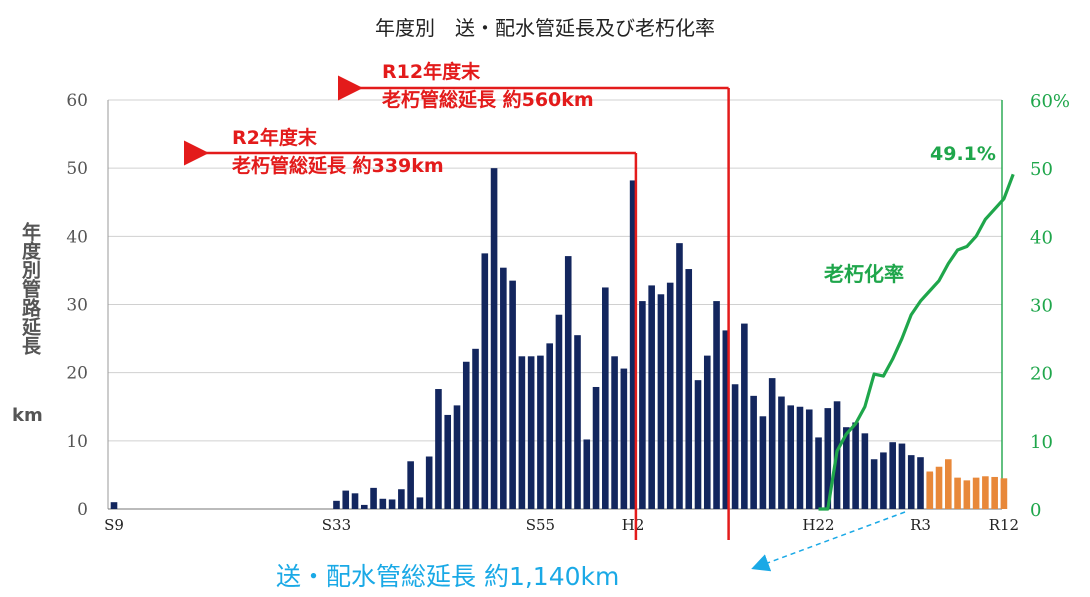  Describe the element at coordinates (1041, 169) in the screenshot. I see `y-tick-right: 50` at that location.